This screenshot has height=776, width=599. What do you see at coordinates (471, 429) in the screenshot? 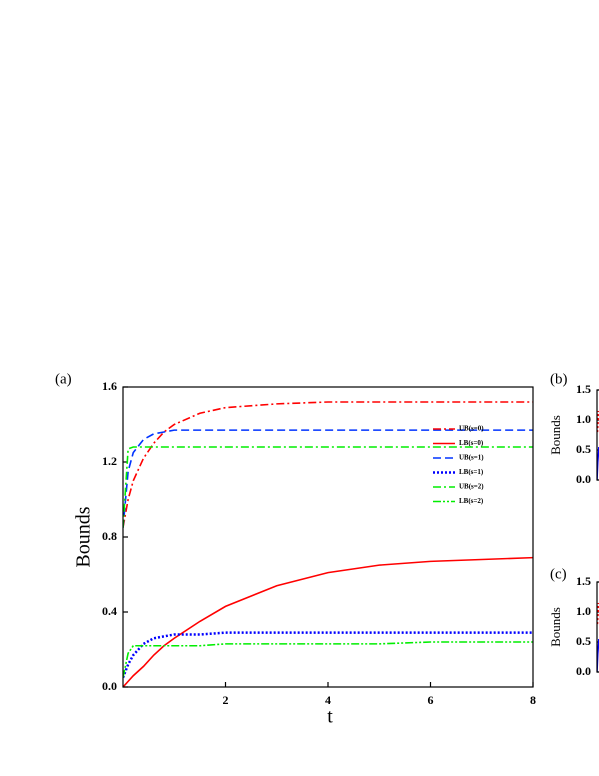
I see `legend-label: UB(s=0)` at bounding box center [471, 429].